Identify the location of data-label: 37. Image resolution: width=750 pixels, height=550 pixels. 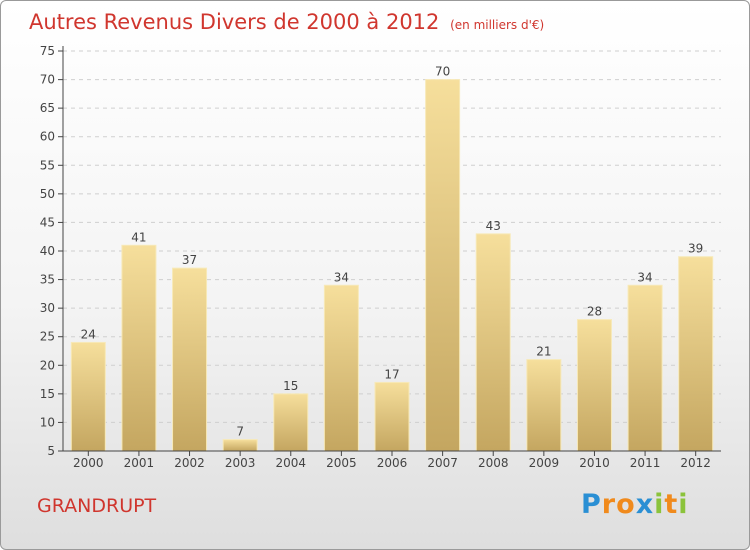
(189, 260).